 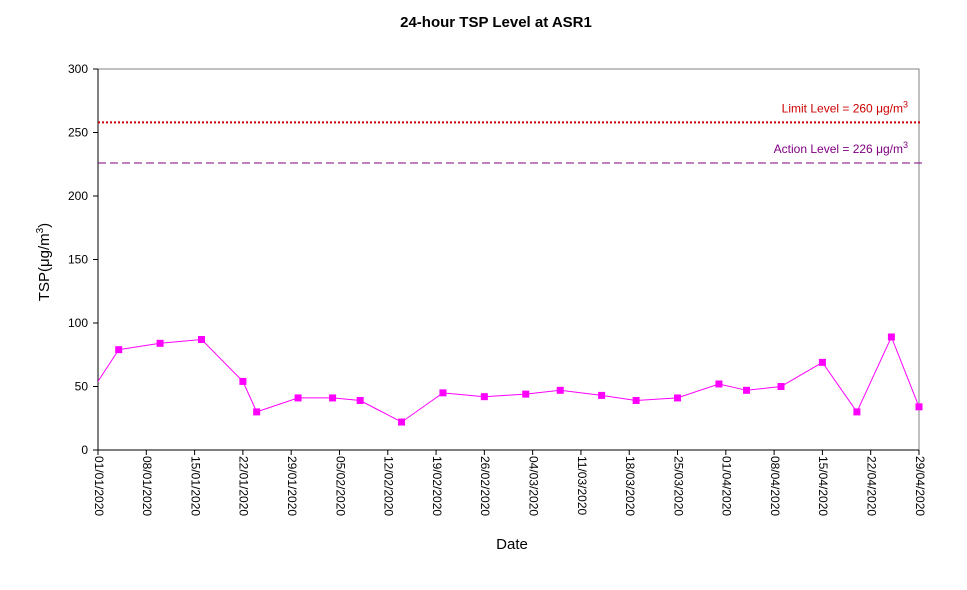 I want to click on x-tick-label: 05/02/2020, so click(x=340, y=486).